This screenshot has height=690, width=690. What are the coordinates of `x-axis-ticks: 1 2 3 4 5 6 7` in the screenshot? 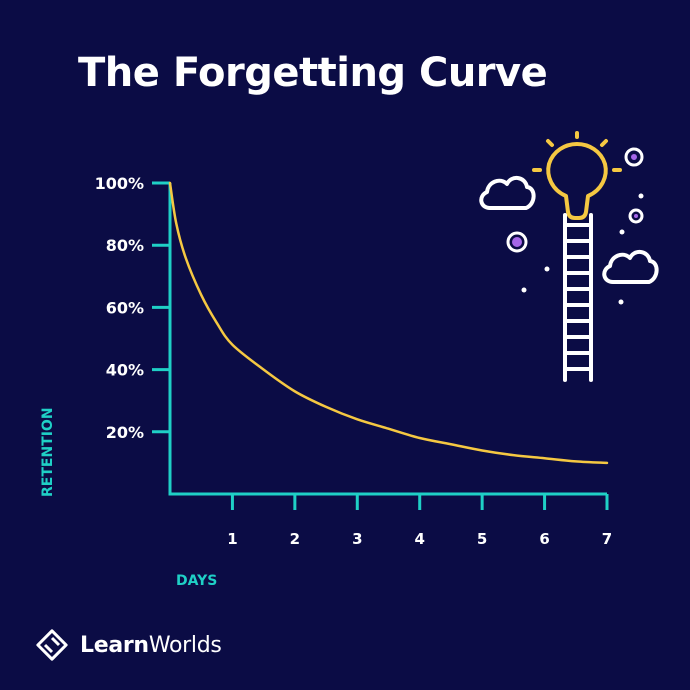 It's located at (419, 521).